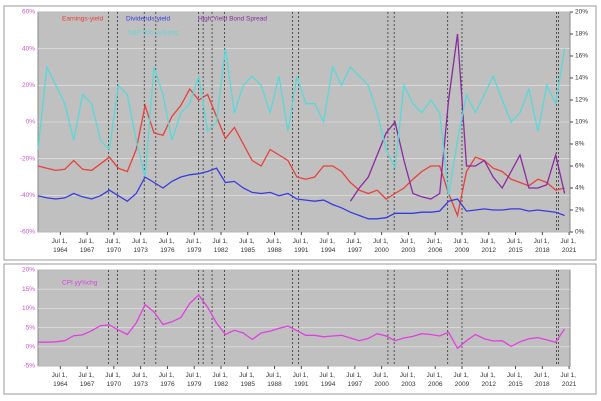 The image size is (601, 401). What do you see at coordinates (28, 289) in the screenshot?
I see `y-tick-label: 15%` at bounding box center [28, 289].